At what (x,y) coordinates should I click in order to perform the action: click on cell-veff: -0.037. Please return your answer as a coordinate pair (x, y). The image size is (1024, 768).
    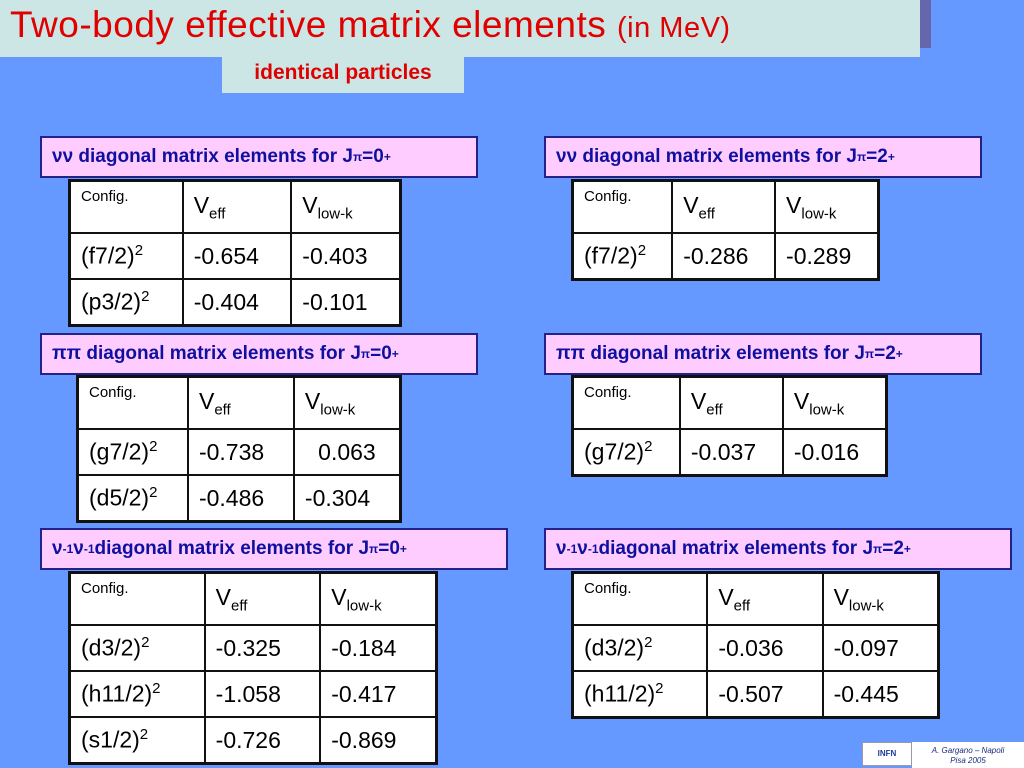
    Looking at the image, I should click on (731, 452).